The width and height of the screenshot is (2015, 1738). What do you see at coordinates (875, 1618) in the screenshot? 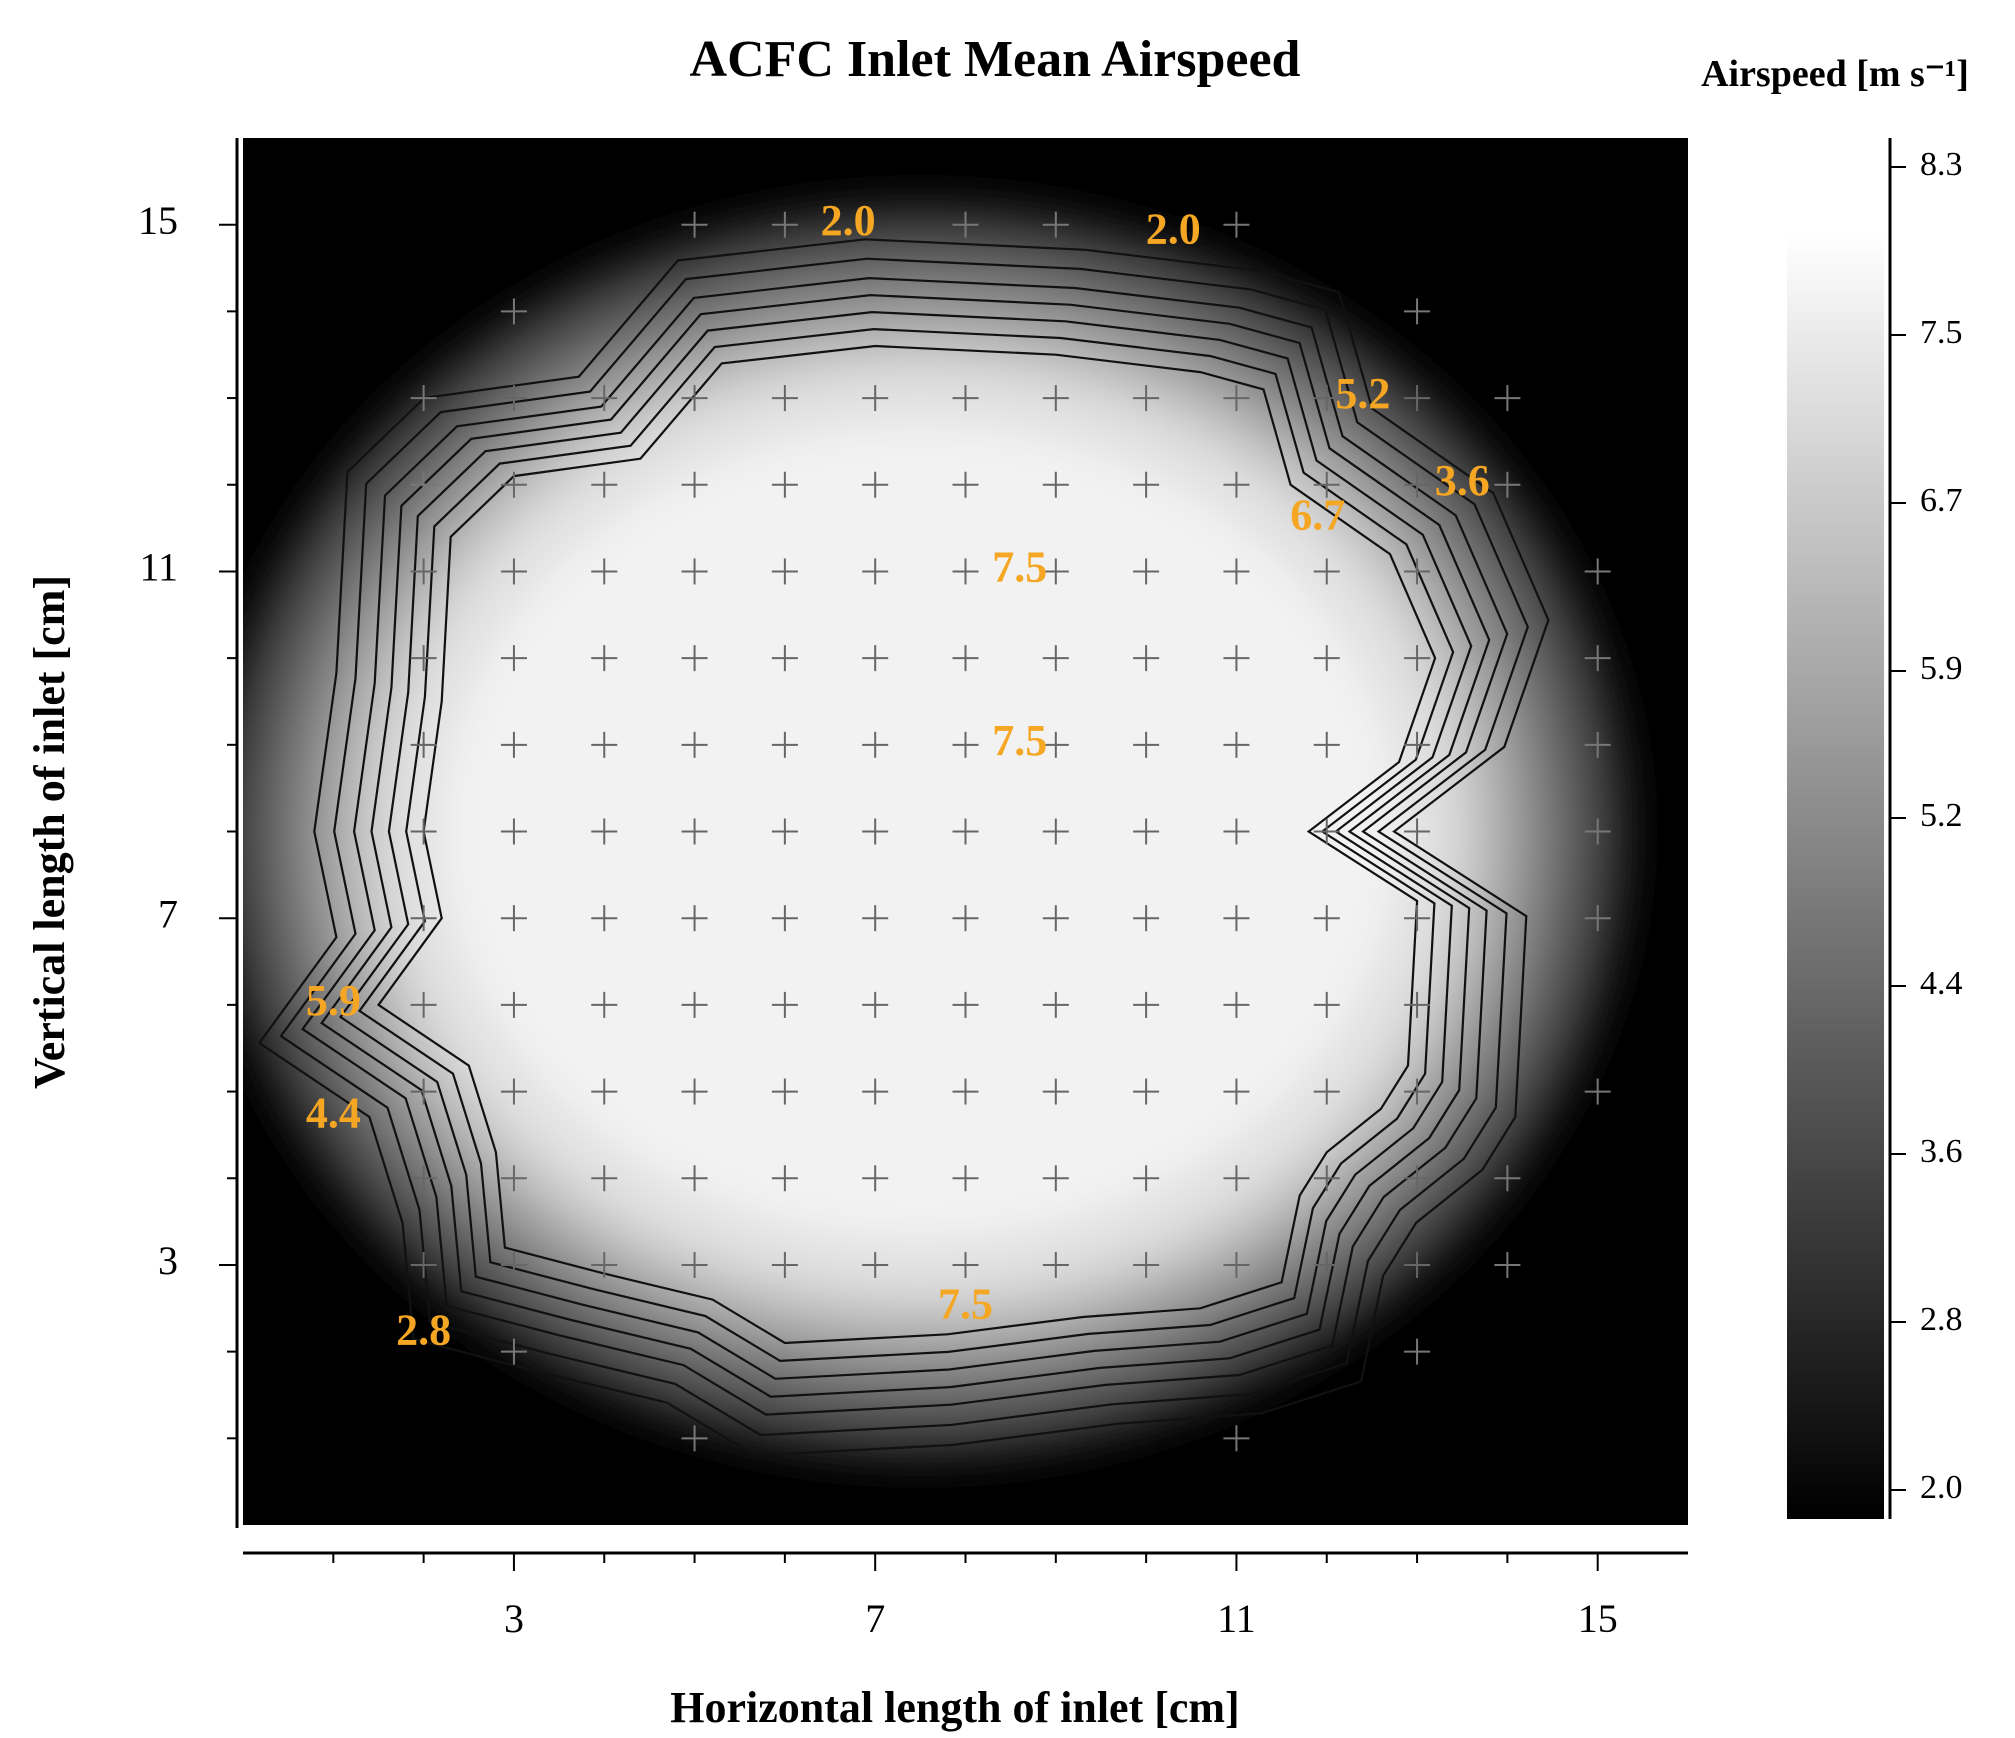
I see `x-tick-label: 7` at bounding box center [875, 1618].